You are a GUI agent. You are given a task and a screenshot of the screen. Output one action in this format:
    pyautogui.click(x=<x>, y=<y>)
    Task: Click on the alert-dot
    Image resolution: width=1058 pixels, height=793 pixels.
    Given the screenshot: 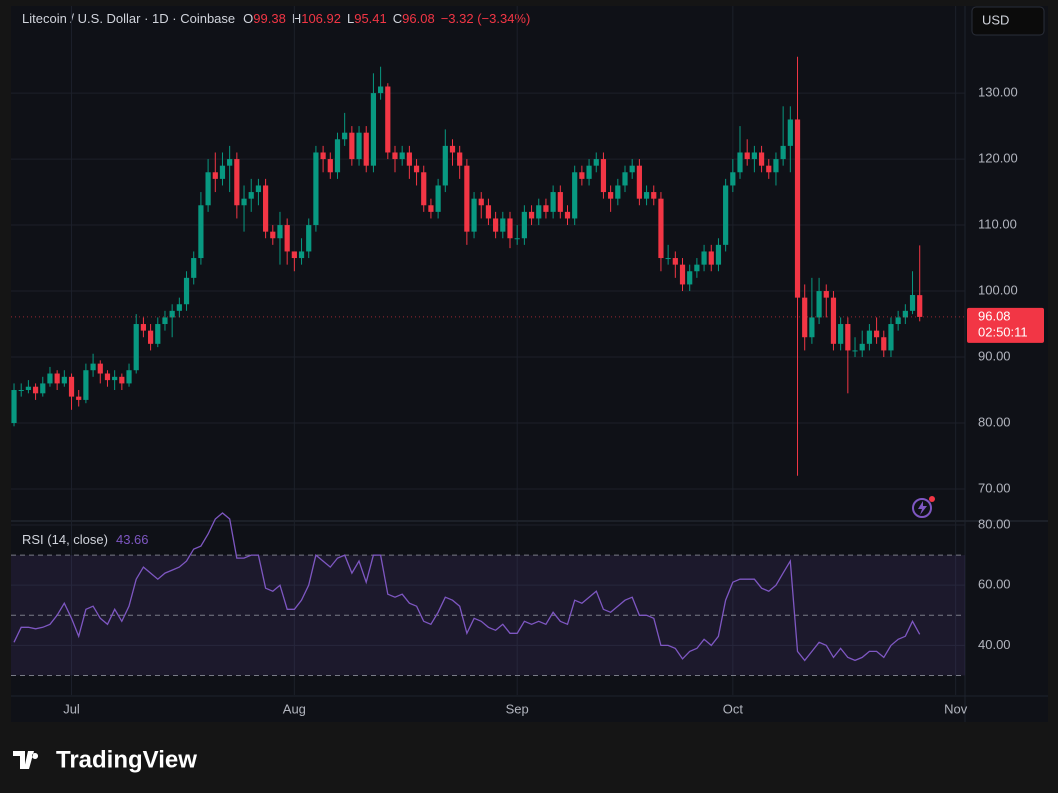 What is the action you would take?
    pyautogui.click(x=932, y=499)
    